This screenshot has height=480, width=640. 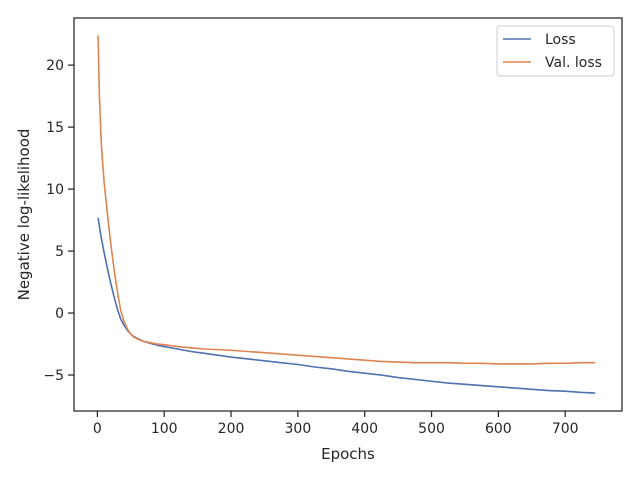 I want to click on y-tick-label: 10, so click(x=55, y=190).